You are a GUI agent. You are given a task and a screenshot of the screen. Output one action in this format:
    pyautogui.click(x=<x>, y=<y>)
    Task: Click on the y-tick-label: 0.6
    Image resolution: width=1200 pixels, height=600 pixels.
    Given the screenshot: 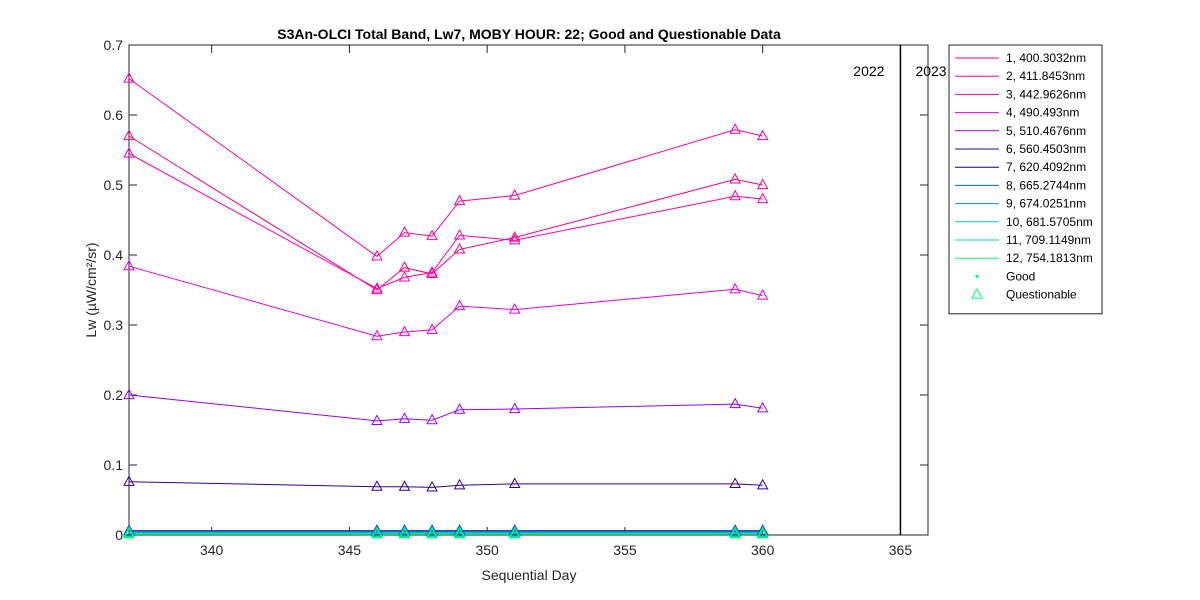 What is the action you would take?
    pyautogui.click(x=114, y=115)
    